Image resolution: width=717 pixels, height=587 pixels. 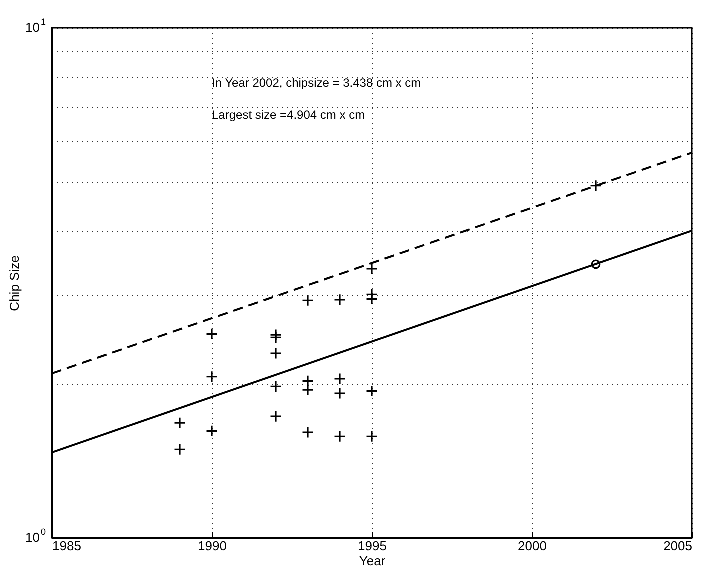 What do you see at coordinates (532, 546) in the screenshot?
I see `x-tick-label: 2000` at bounding box center [532, 546].